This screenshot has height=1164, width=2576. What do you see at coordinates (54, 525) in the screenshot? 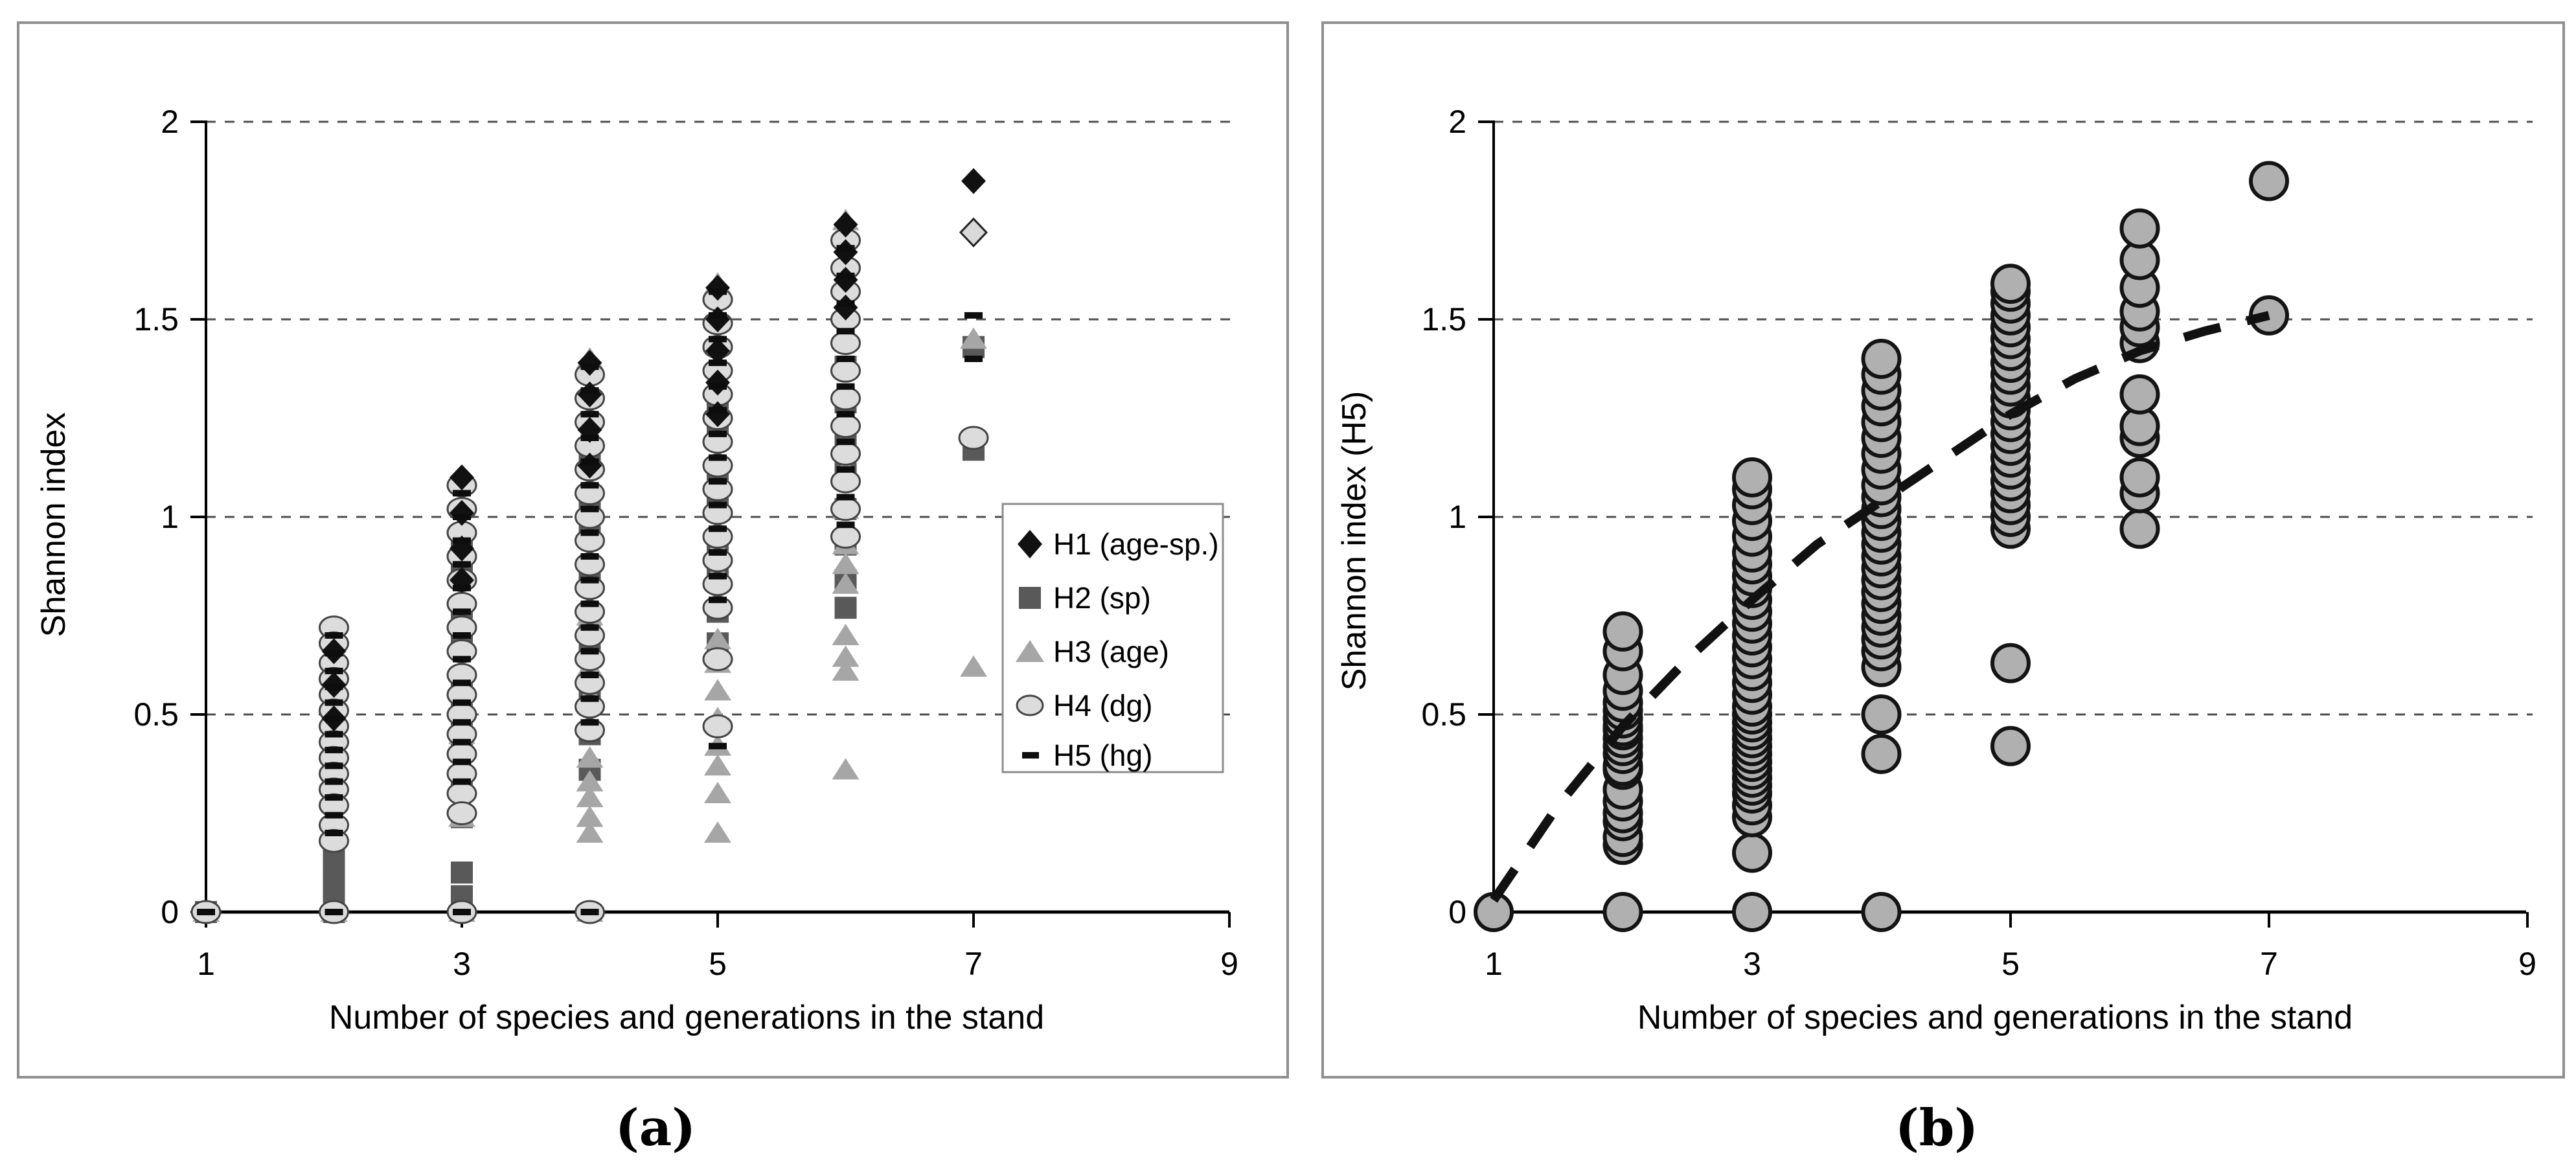
I see `panel-a-y-axis-title: Shannon index` at bounding box center [54, 525].